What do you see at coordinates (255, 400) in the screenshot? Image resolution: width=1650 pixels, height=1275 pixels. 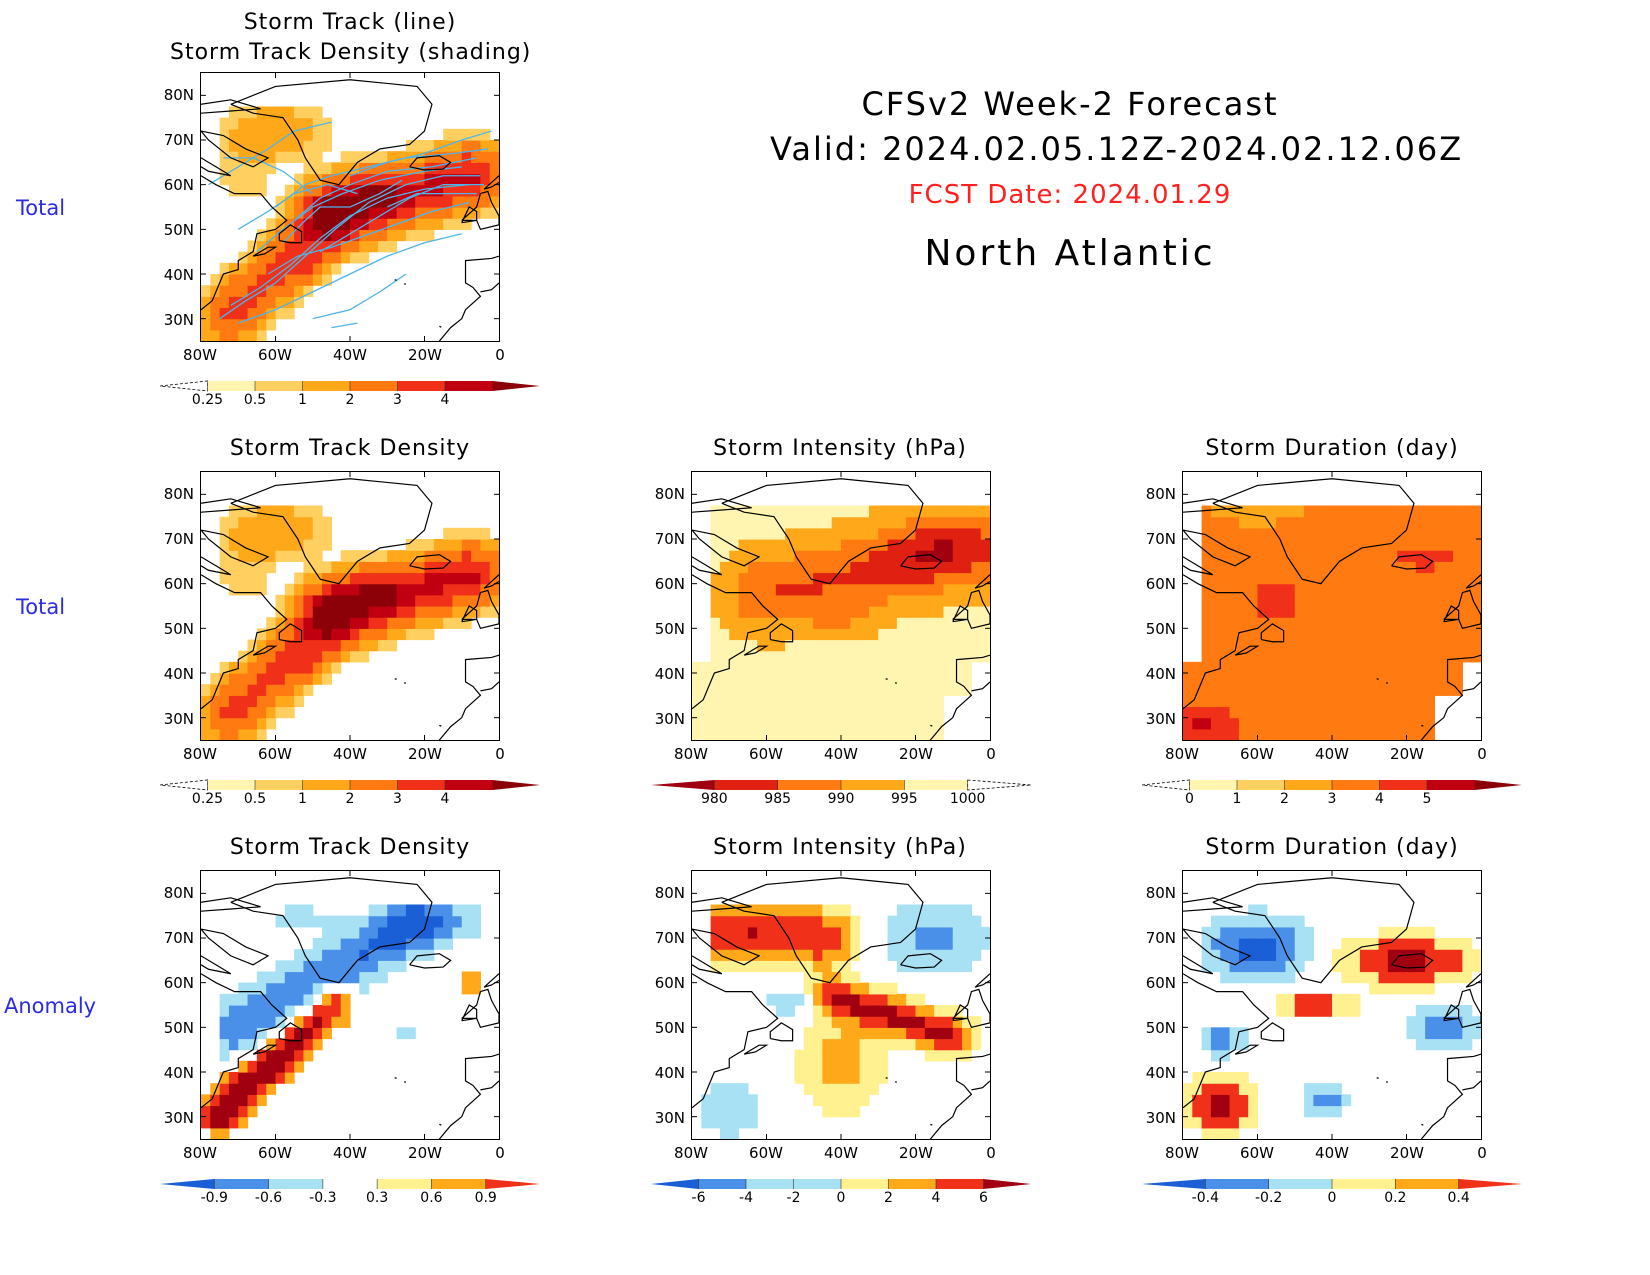 I see `colorbar-label: 0.5` at bounding box center [255, 400].